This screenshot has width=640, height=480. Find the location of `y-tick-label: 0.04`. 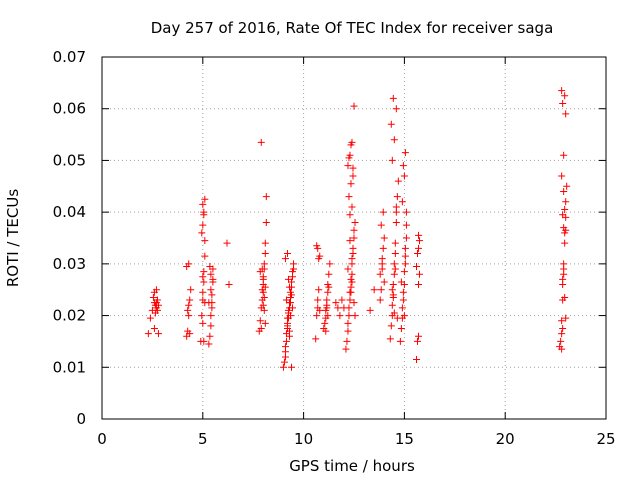

y-tick-label: 0.04 is located at coordinates (69, 212).